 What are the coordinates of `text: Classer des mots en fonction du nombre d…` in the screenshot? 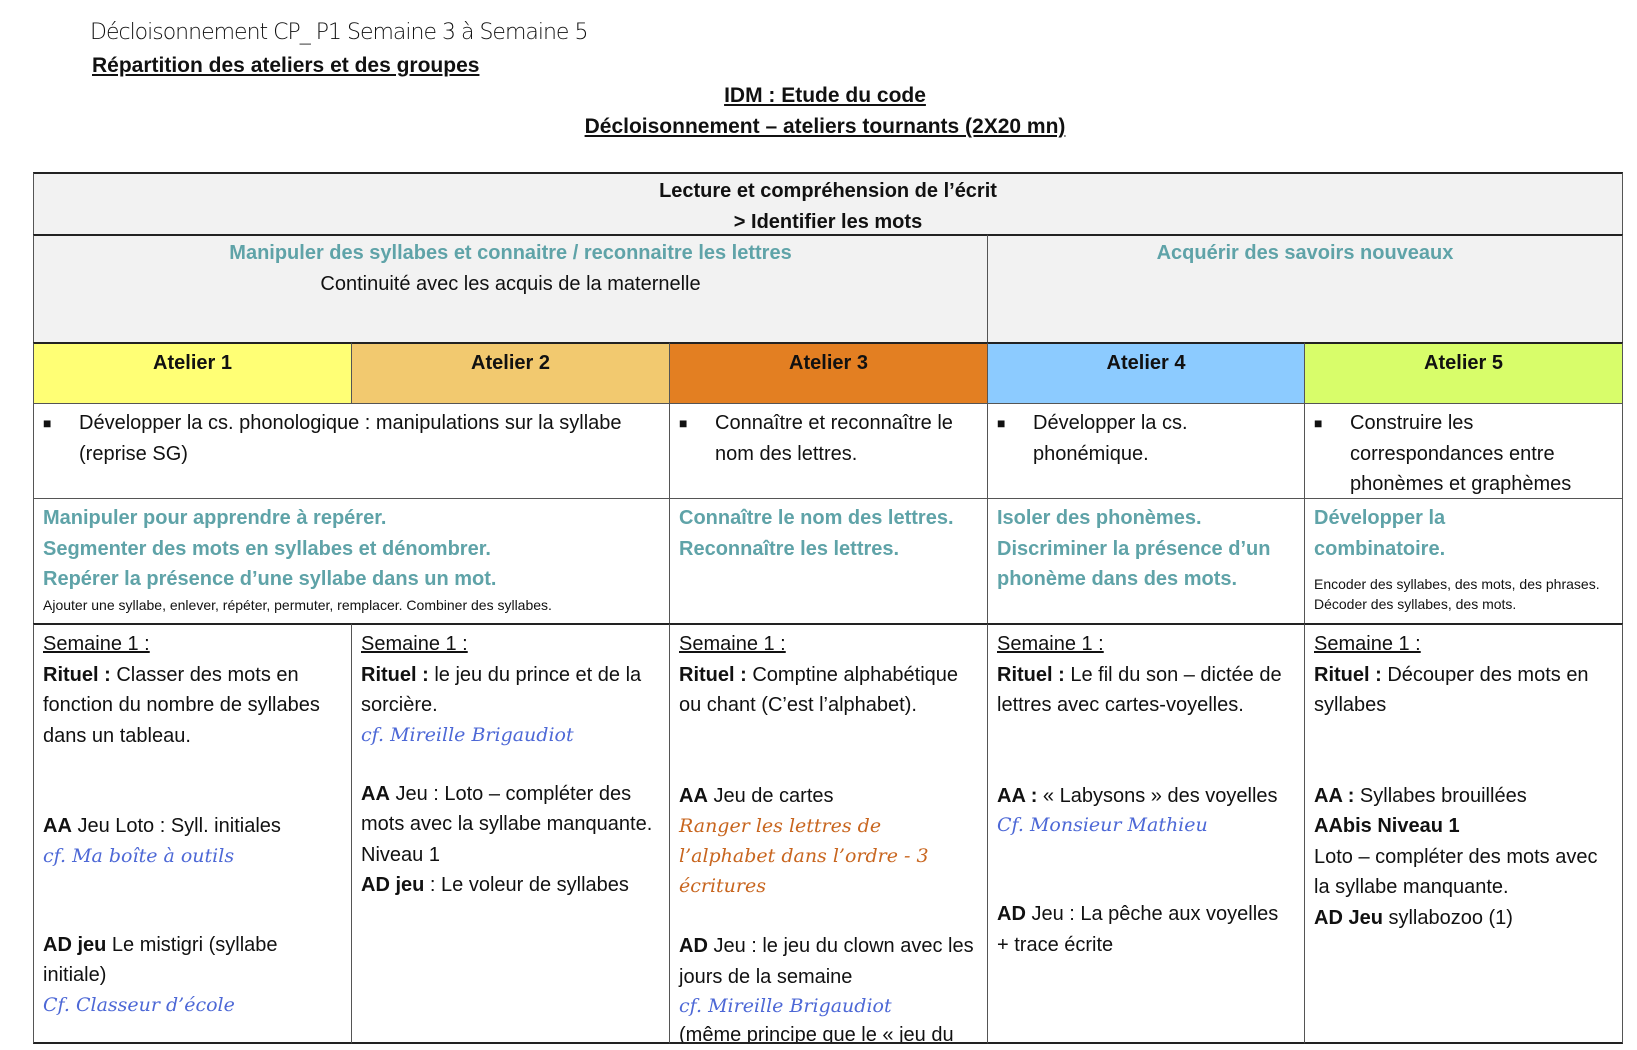 It's located at (181, 705).